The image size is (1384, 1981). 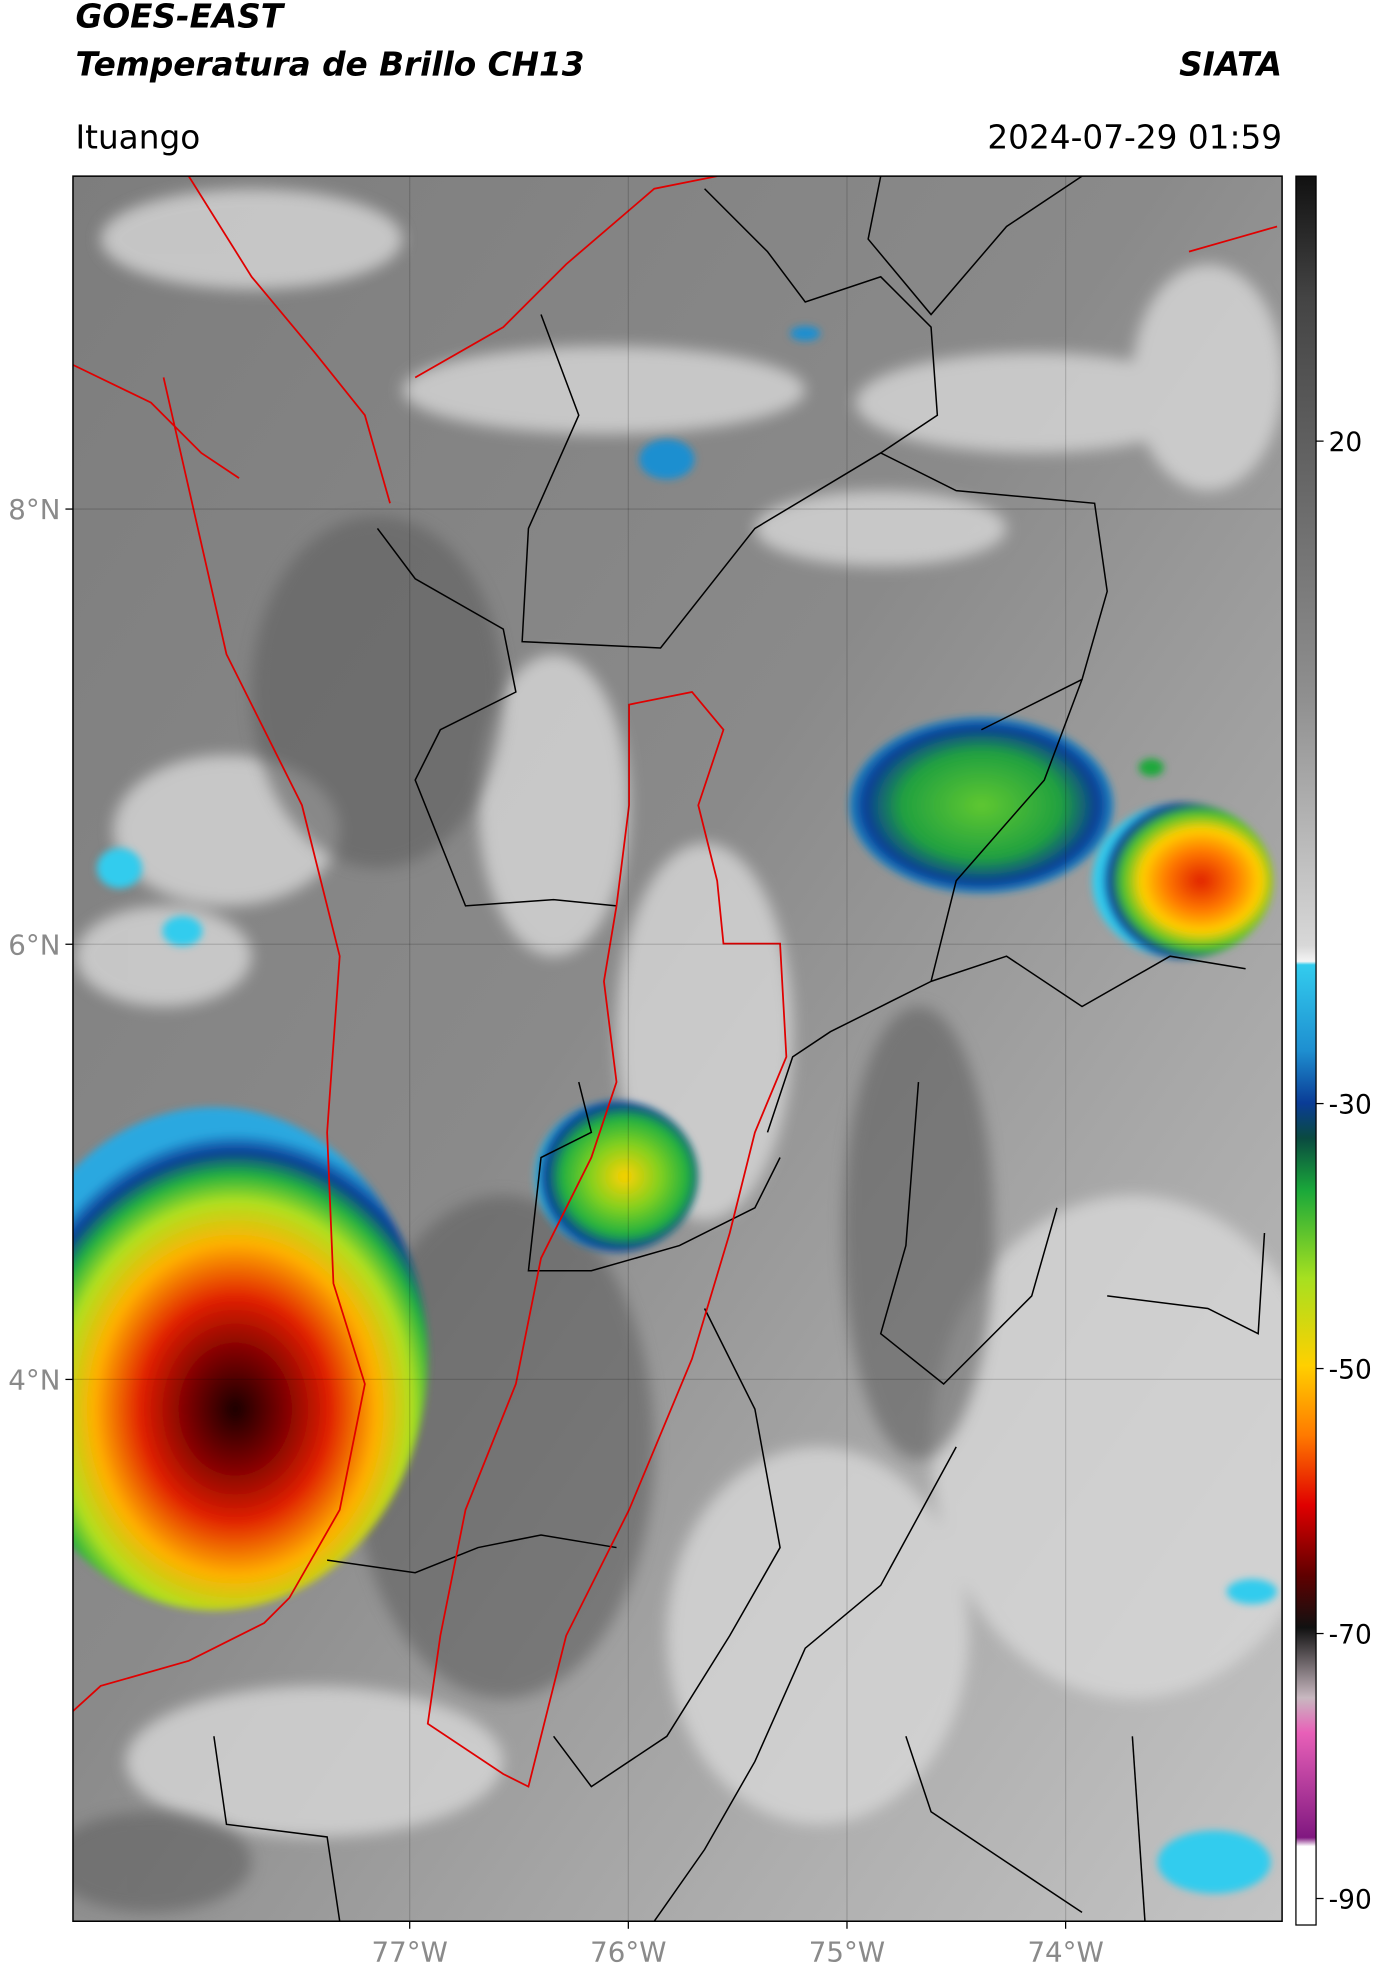 What do you see at coordinates (34, 1379) in the screenshot?
I see `lat-tick-label: 4°N` at bounding box center [34, 1379].